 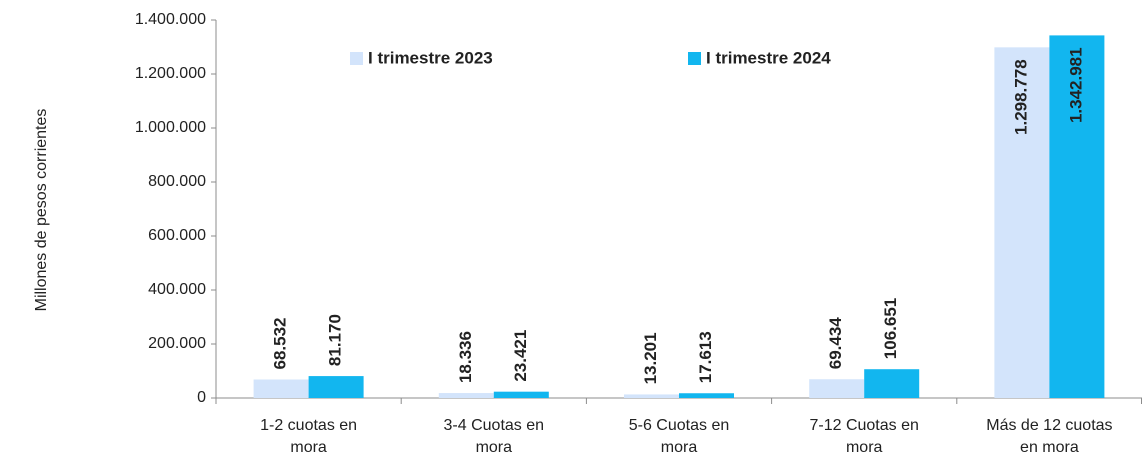 What do you see at coordinates (1020, 97) in the screenshot?
I see `data-label: 1.298.778` at bounding box center [1020, 97].